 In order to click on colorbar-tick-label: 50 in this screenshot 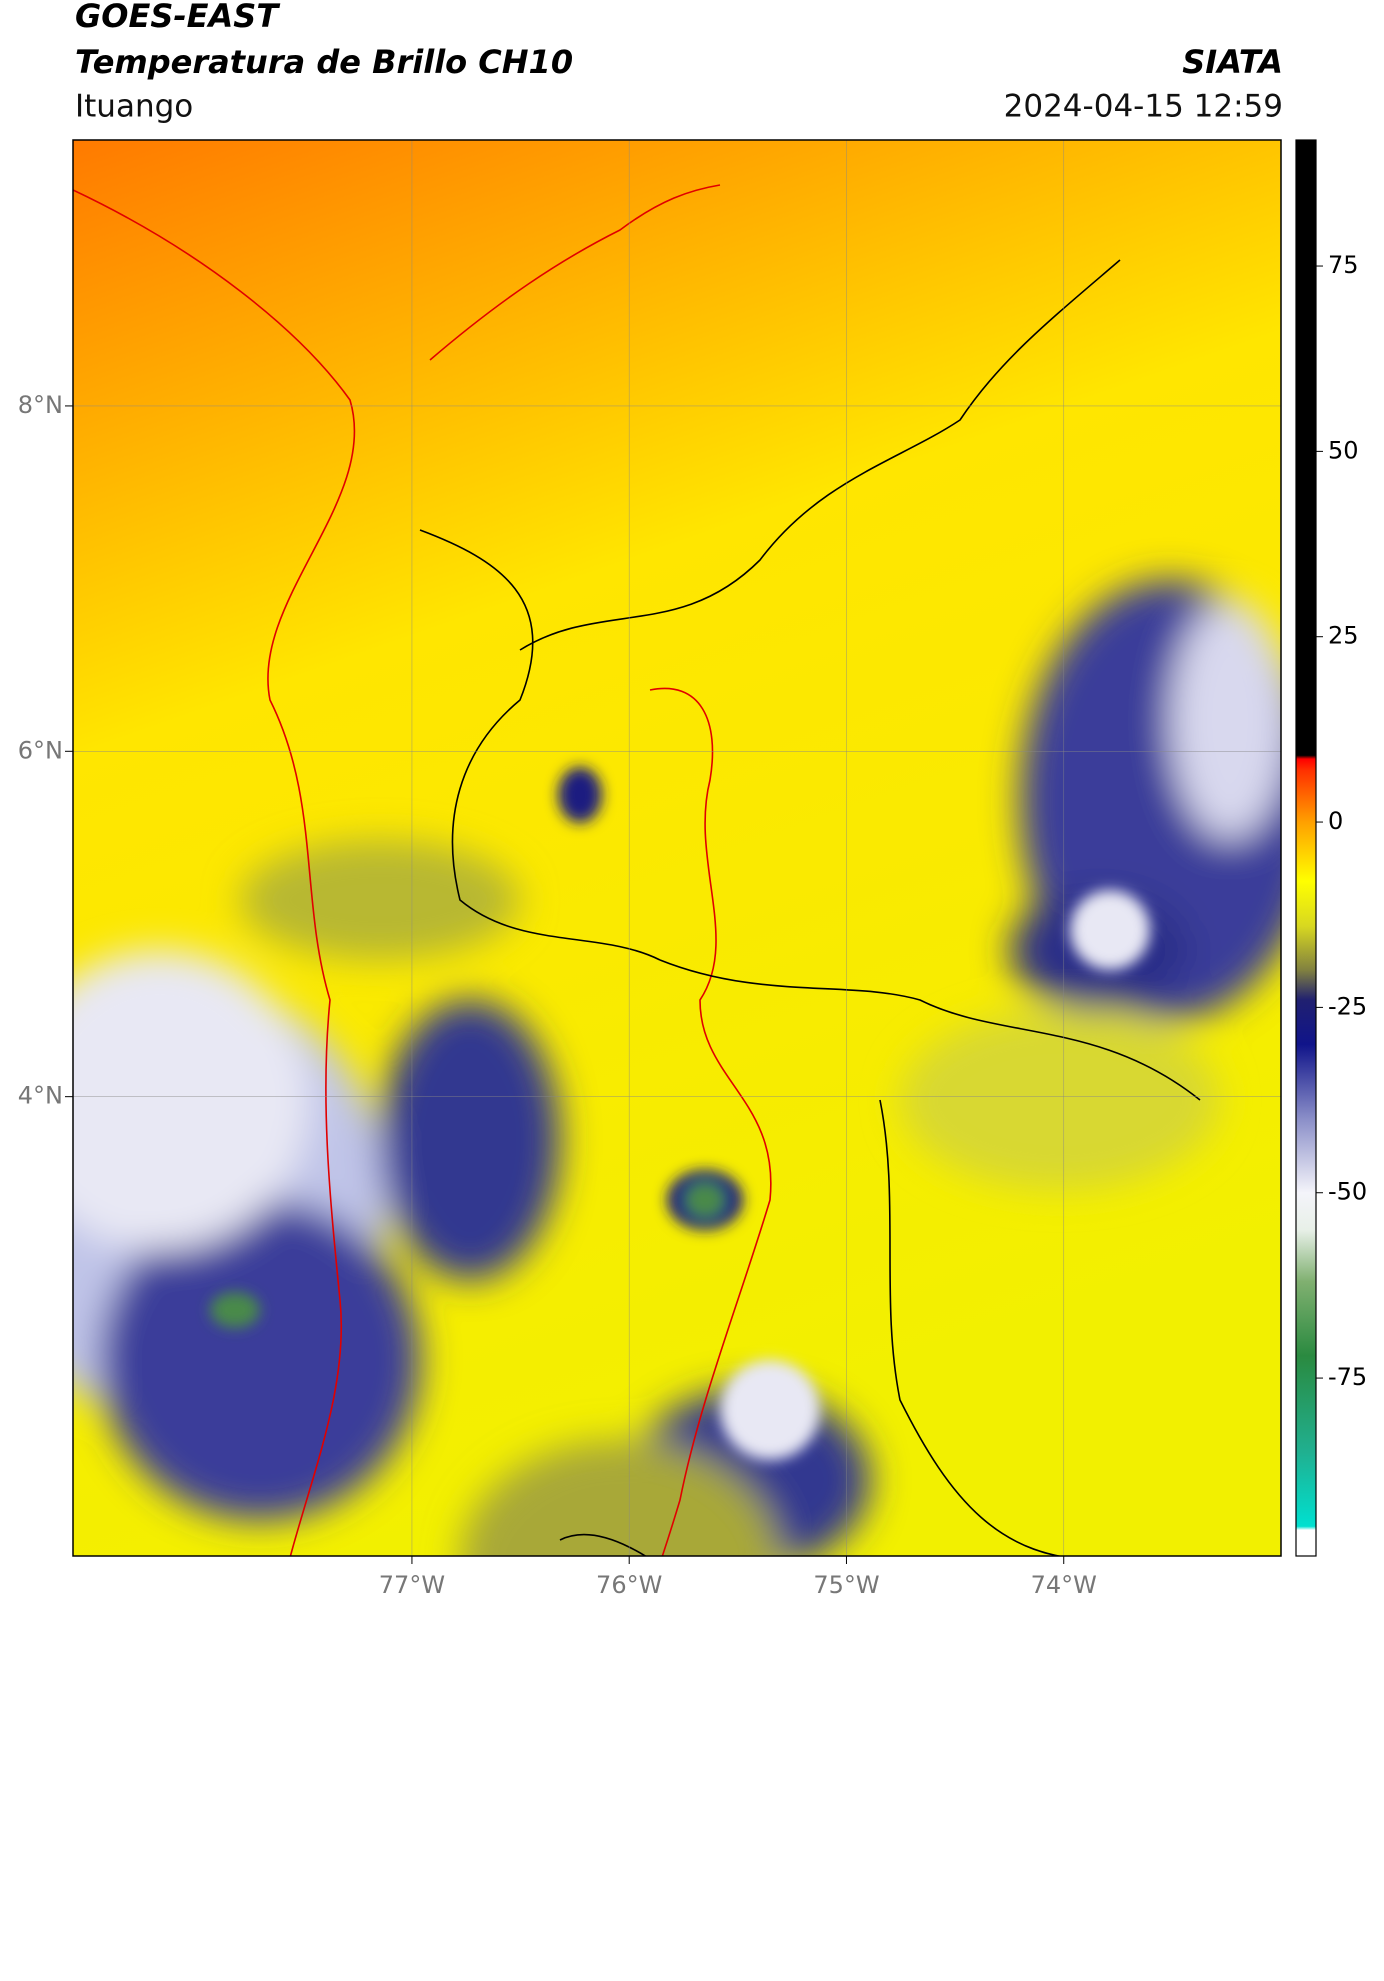, I will do `click(1343, 450)`.